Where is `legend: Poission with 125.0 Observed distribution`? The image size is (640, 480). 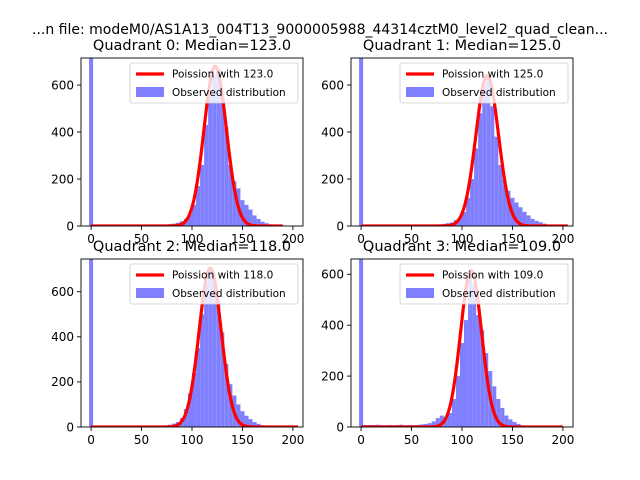 legend: Poission with 125.0 Observed distribution is located at coordinates (484, 83).